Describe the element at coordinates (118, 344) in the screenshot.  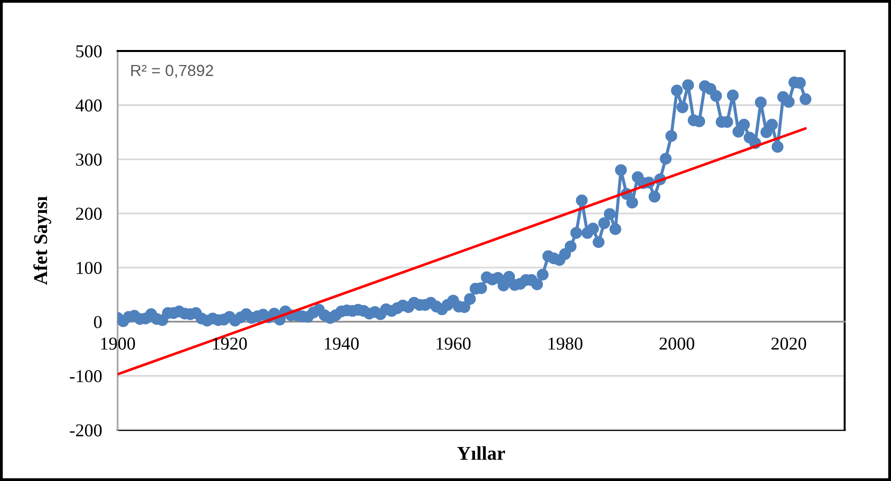
I see `x-tick-label: 1900` at that location.